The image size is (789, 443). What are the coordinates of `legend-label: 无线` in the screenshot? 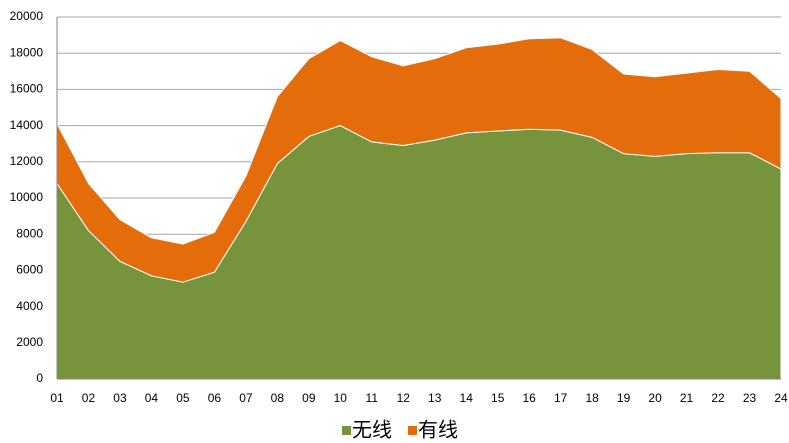 It's located at (372, 429).